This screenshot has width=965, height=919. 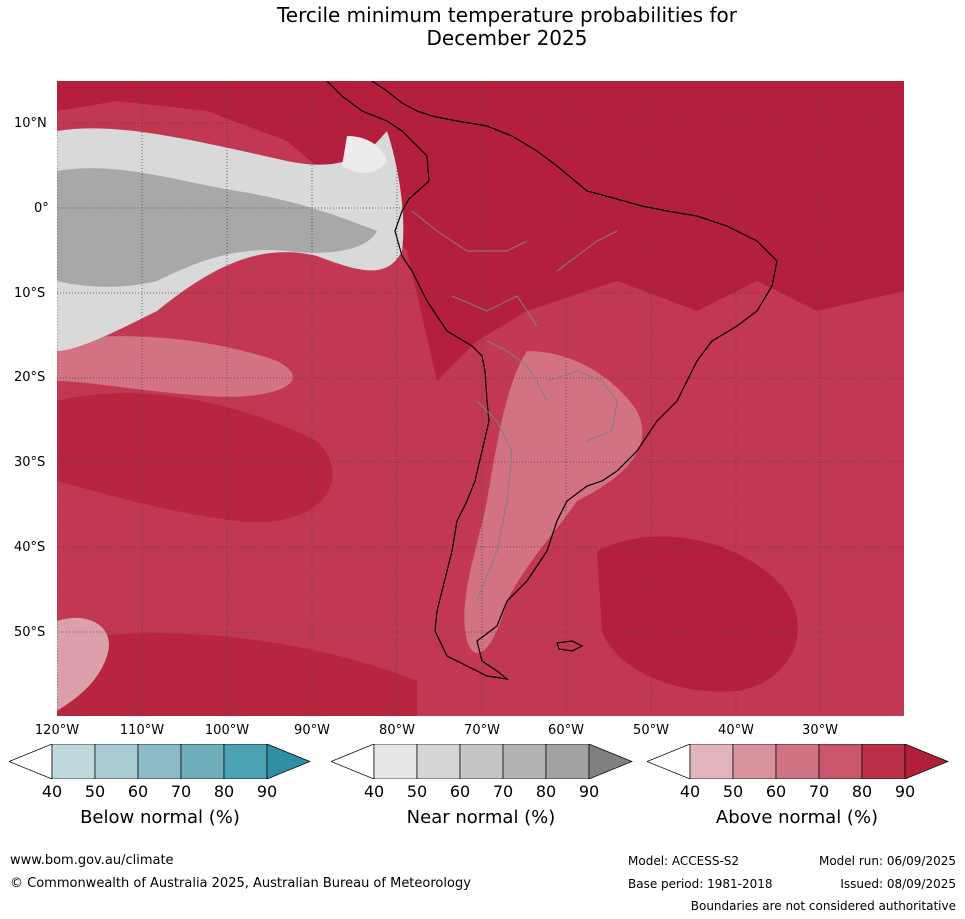 I want to click on lon-label-100w: 100°W, so click(x=227, y=730).